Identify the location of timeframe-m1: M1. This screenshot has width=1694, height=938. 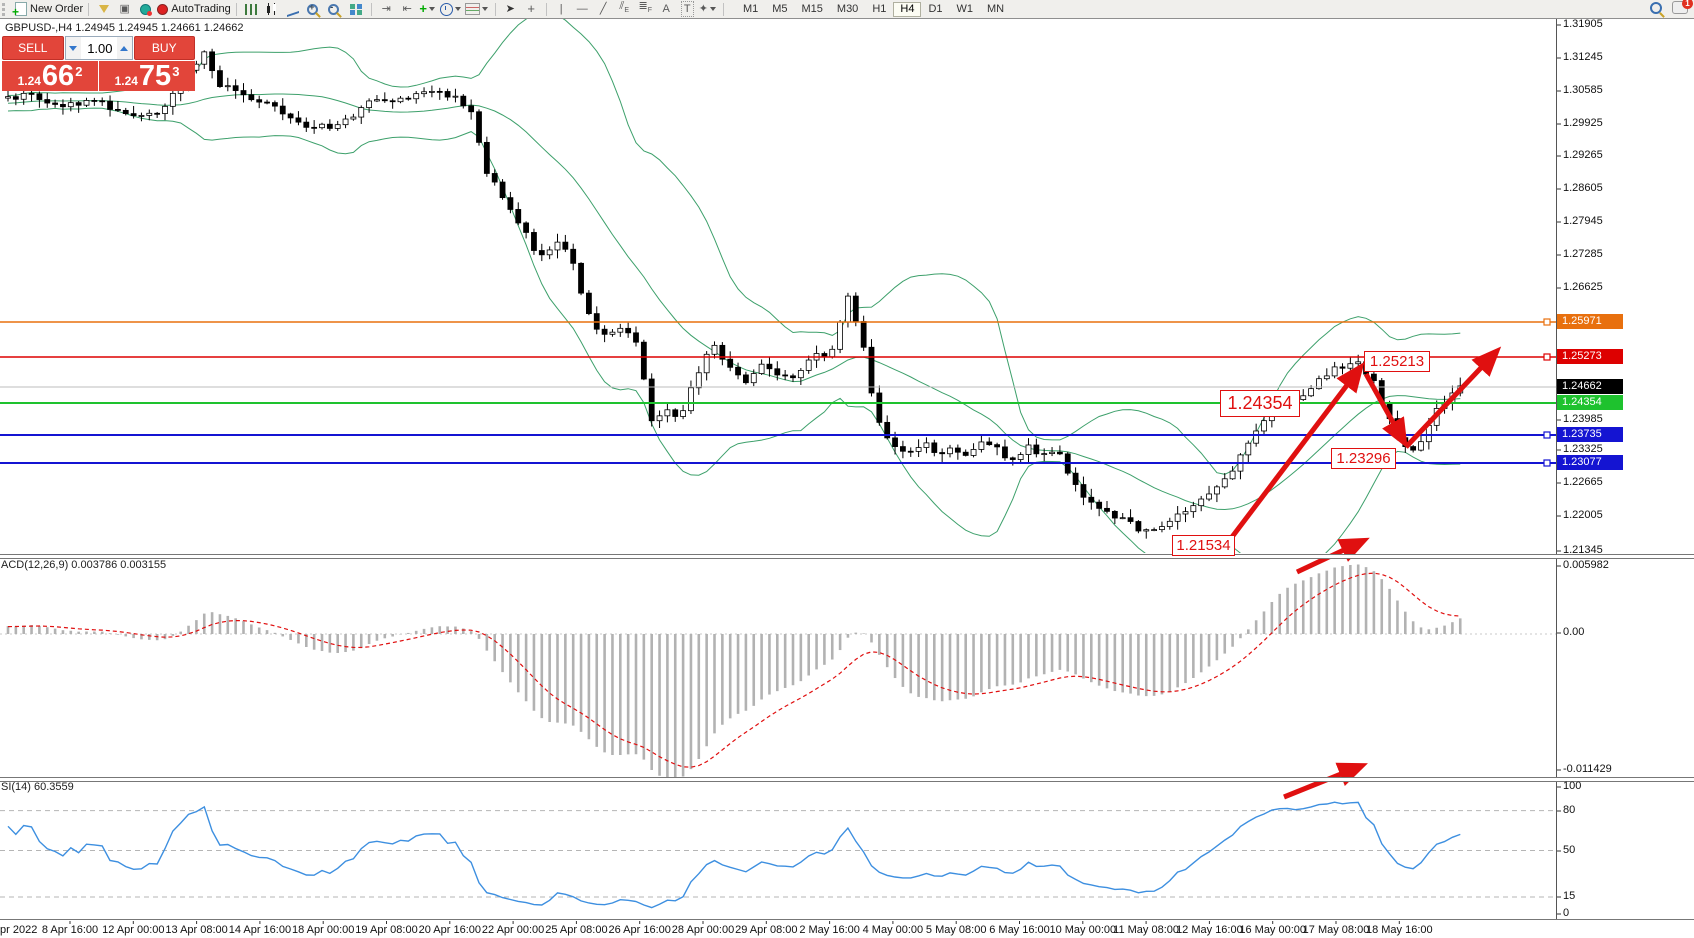
(750, 8).